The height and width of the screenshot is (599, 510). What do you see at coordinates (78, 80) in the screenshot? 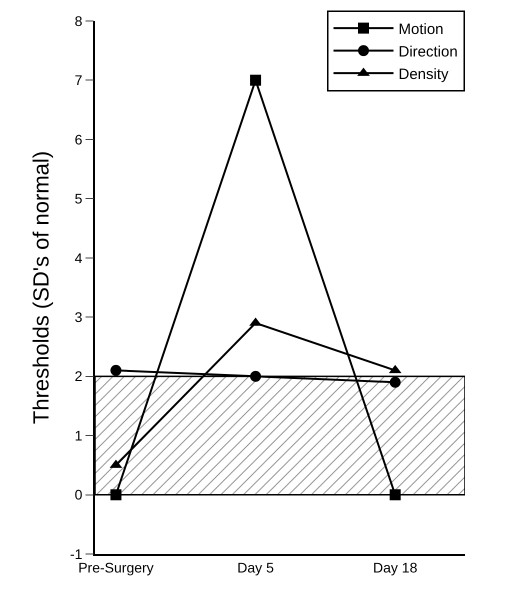
I see `y-tick-label: 7` at bounding box center [78, 80].